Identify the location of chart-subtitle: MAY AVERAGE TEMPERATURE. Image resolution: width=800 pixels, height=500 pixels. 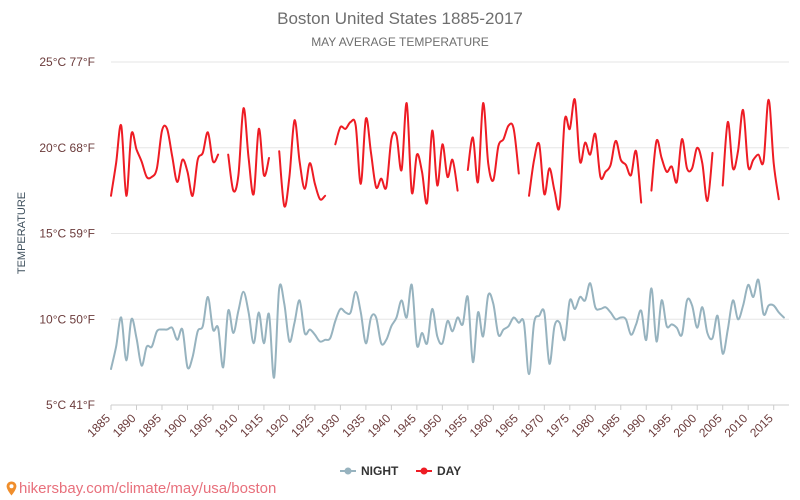
(400, 42).